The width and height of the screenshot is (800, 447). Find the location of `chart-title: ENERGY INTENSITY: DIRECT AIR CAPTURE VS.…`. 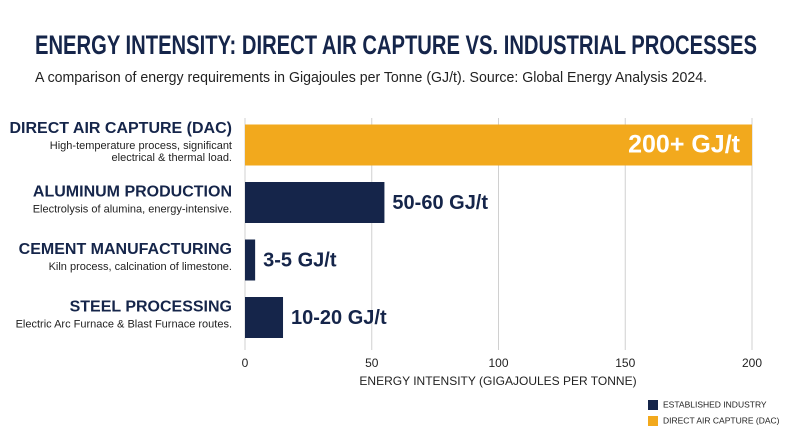

chart-title: ENERGY INTENSITY: DIRECT AIR CAPTURE VS.… is located at coordinates (396, 45).